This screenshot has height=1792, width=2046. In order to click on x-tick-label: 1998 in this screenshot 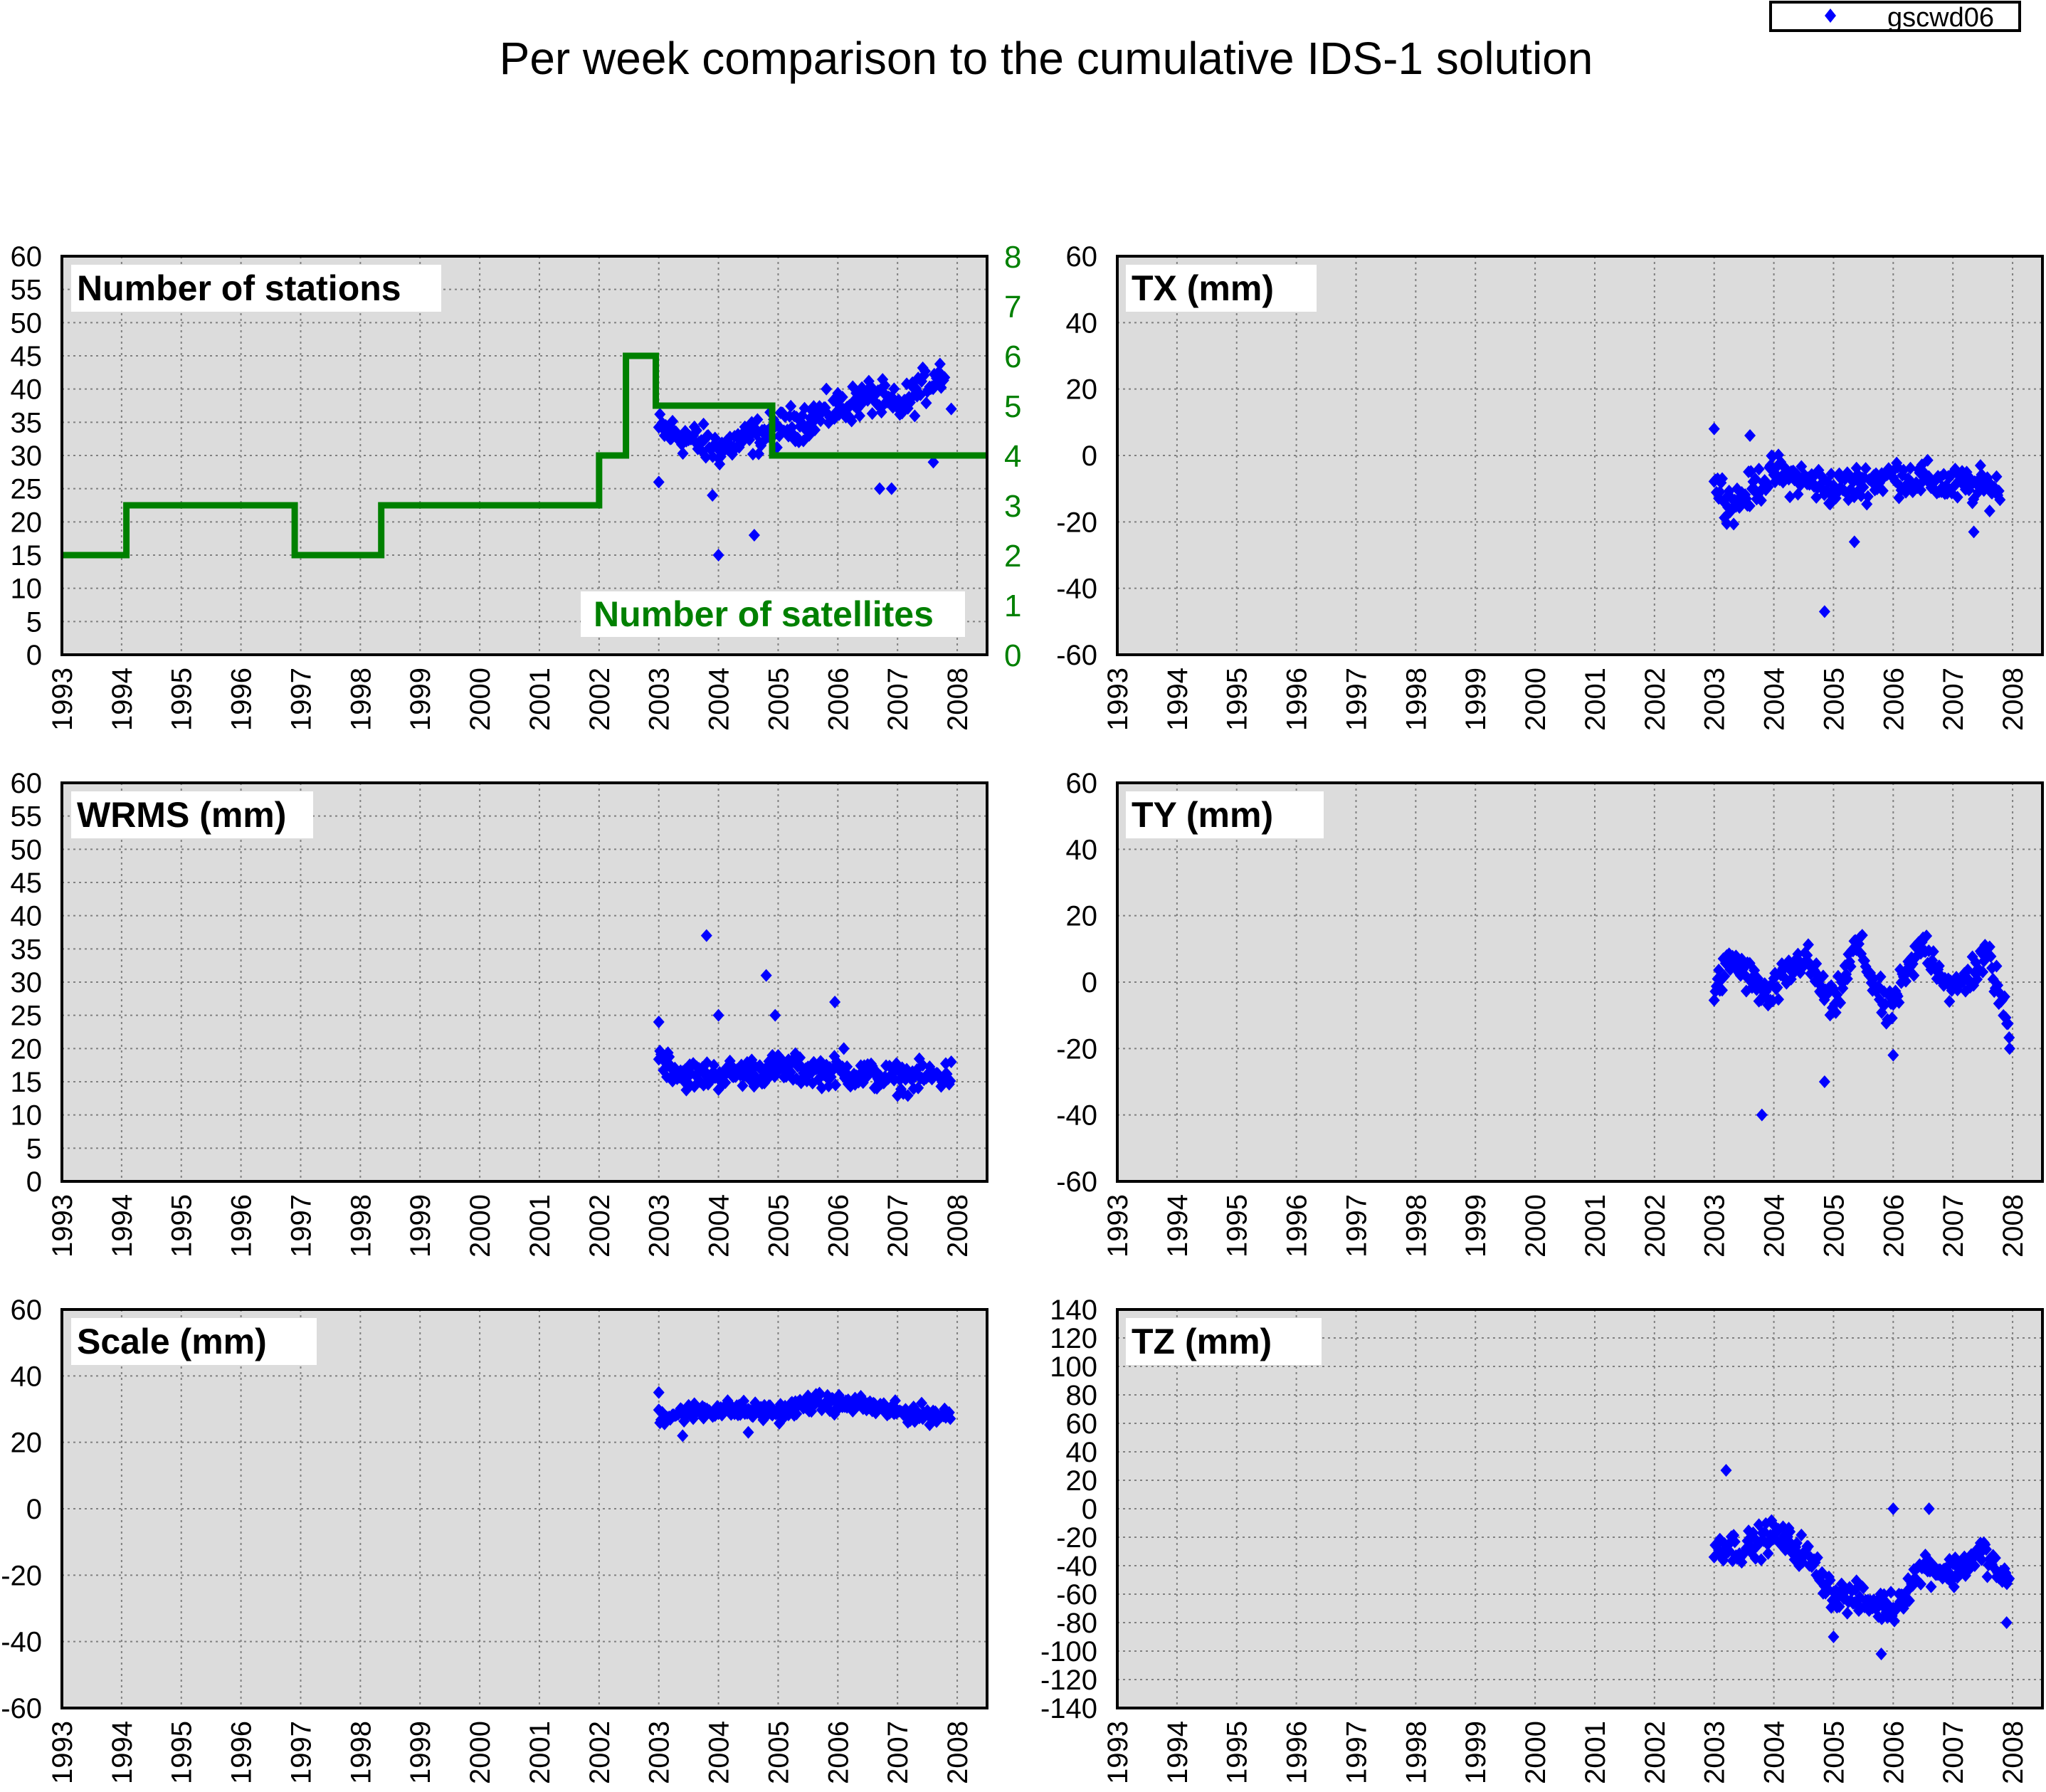, I will do `click(1416, 1226)`.